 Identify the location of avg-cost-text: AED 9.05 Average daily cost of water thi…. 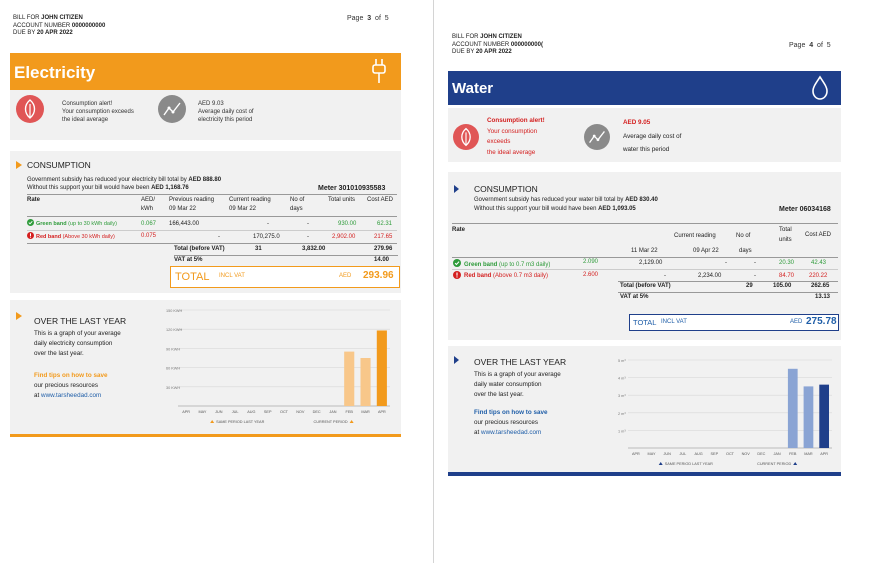
(652, 136).